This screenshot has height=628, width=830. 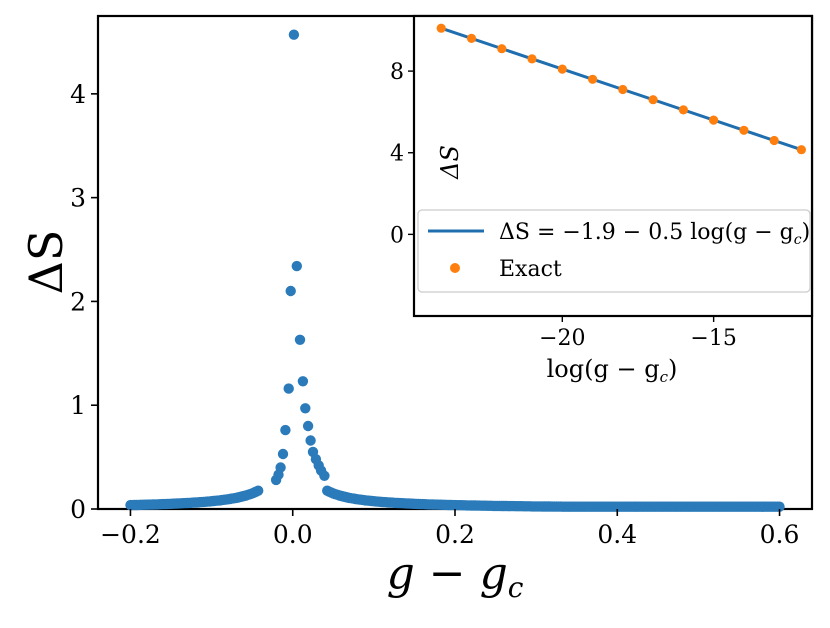 I want to click on main-y-tick-label: 3, so click(x=78, y=198).